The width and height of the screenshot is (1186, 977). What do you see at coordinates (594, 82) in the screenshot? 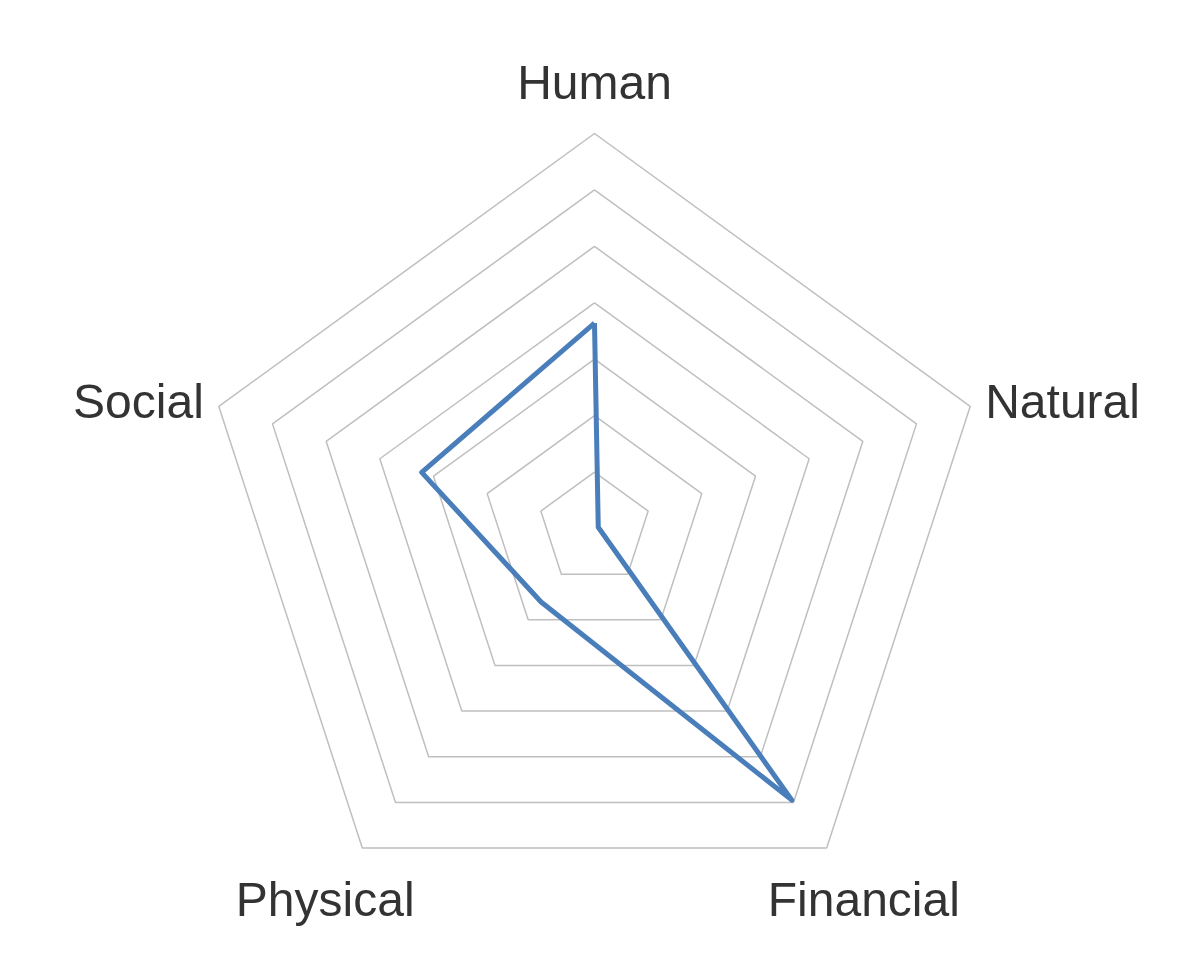
I see `spoke-label: Human` at bounding box center [594, 82].